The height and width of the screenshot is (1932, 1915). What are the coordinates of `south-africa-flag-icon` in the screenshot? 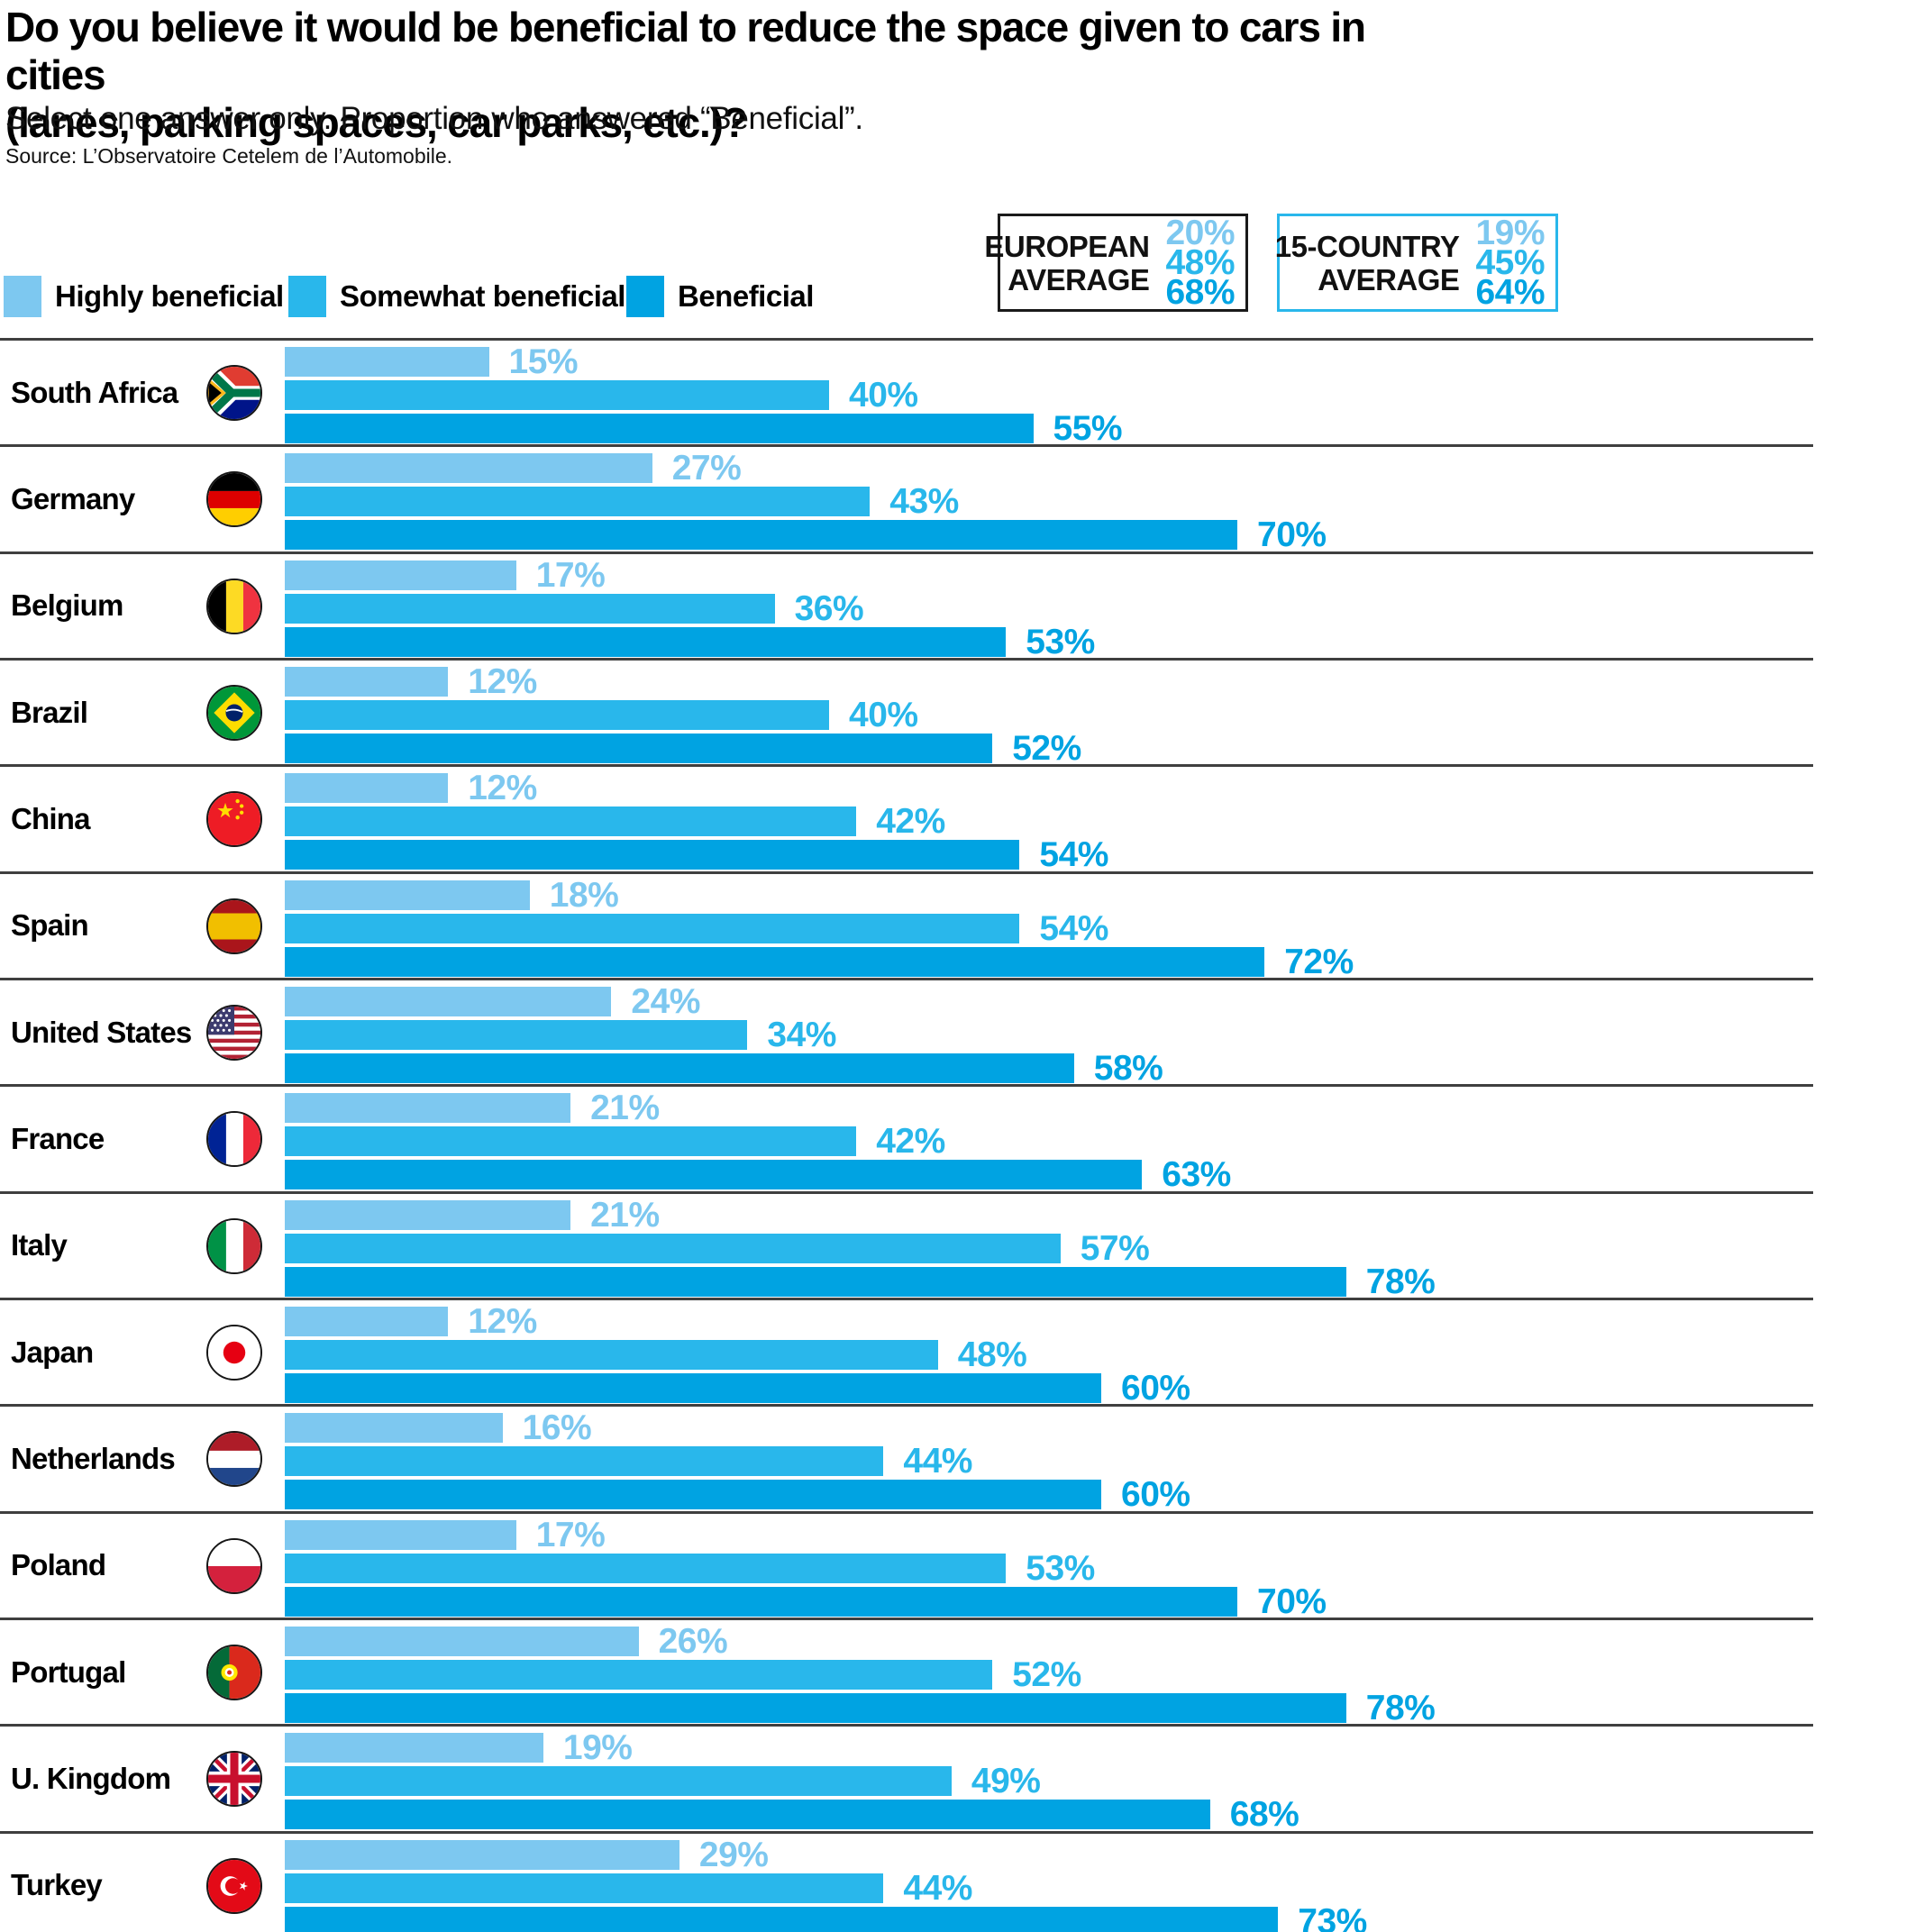 It's located at (234, 393).